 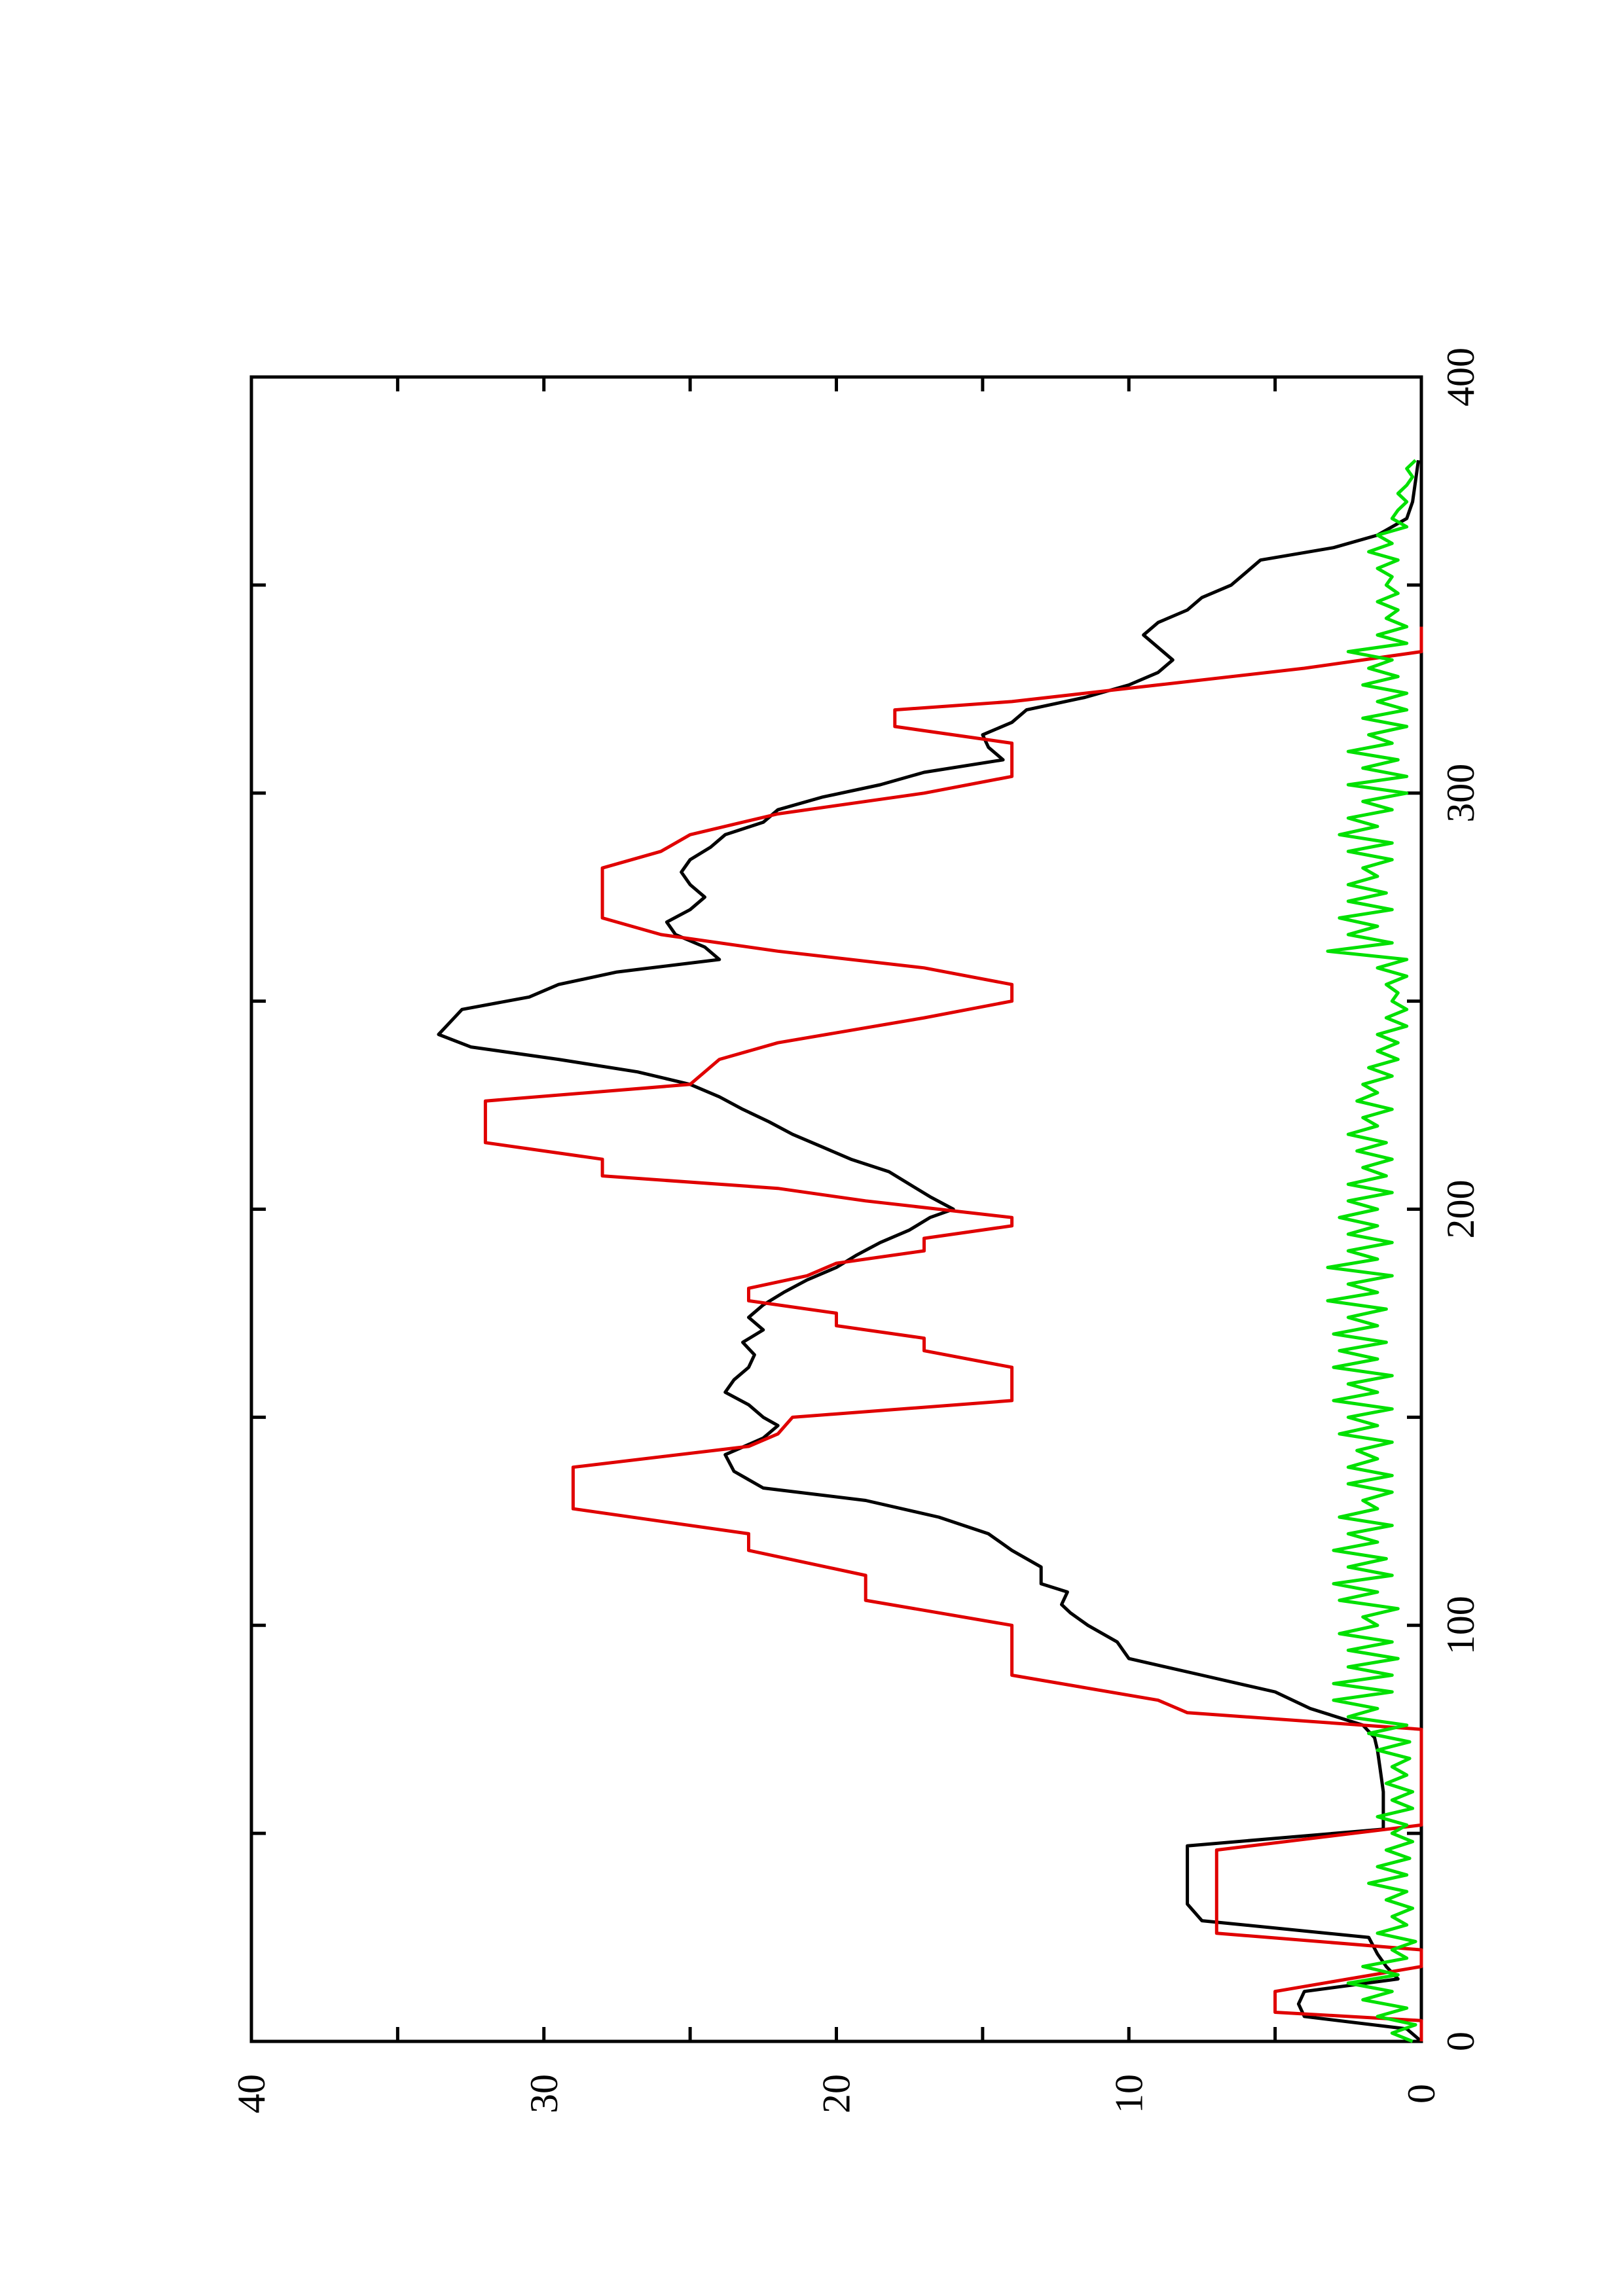 What do you see at coordinates (1421, 2094) in the screenshot?
I see `y-tick-label: 0` at bounding box center [1421, 2094].